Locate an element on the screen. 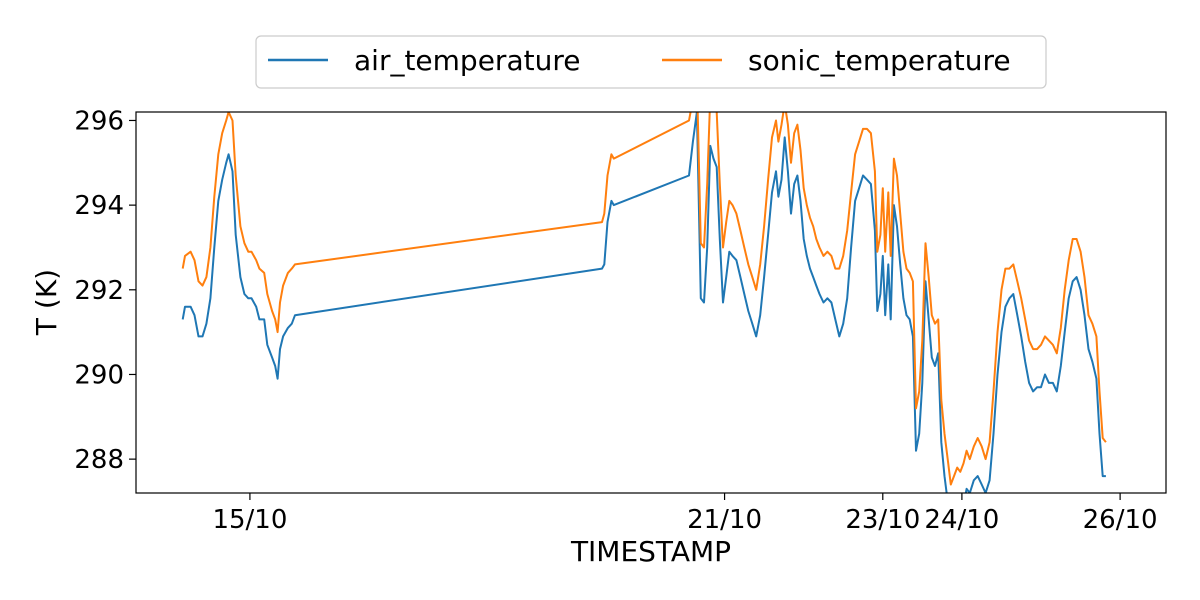 This screenshot has height=600, width=1200. x-tick-label: 15/10 is located at coordinates (249, 520).